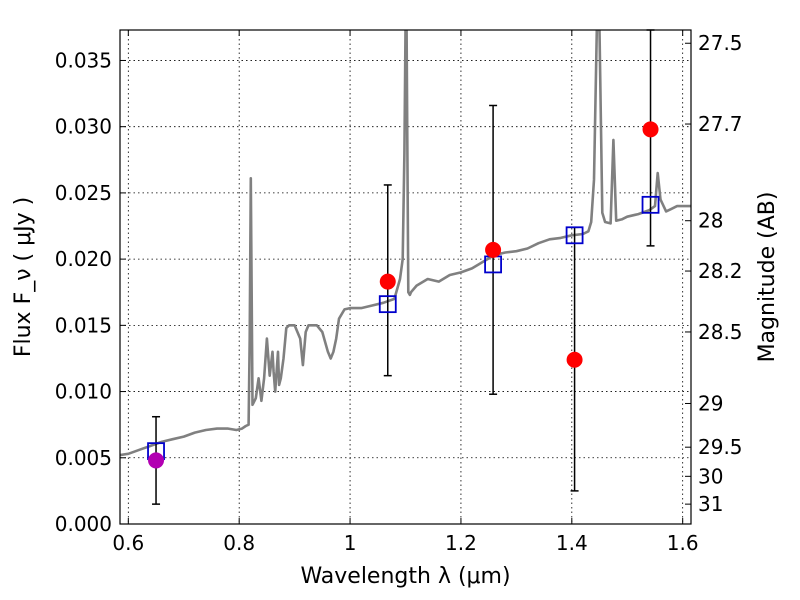  What do you see at coordinates (710, 476) in the screenshot?
I see `right-tick-label: 30` at bounding box center [710, 476].